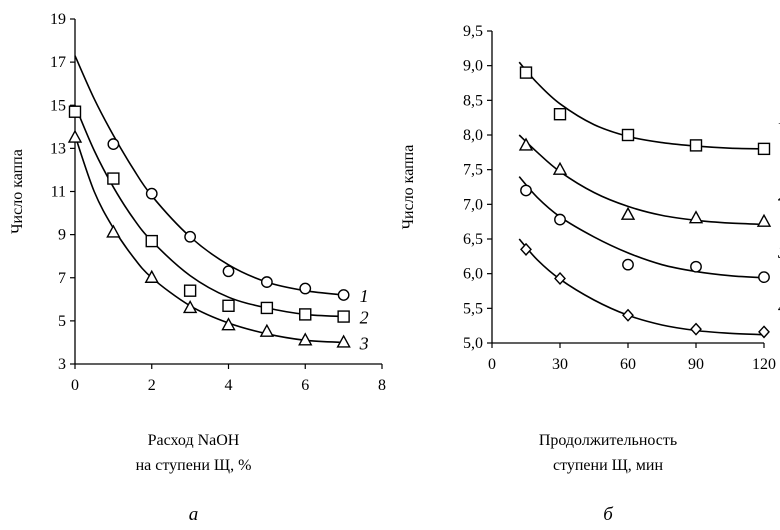 This screenshot has width=780, height=530. I want to click on y-tick-label: 9, so click(62, 235).